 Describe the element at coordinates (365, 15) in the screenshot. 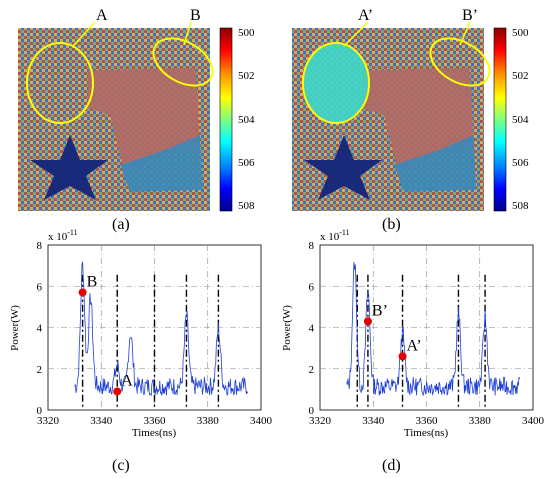

I see `label-A-prime: A’` at that location.